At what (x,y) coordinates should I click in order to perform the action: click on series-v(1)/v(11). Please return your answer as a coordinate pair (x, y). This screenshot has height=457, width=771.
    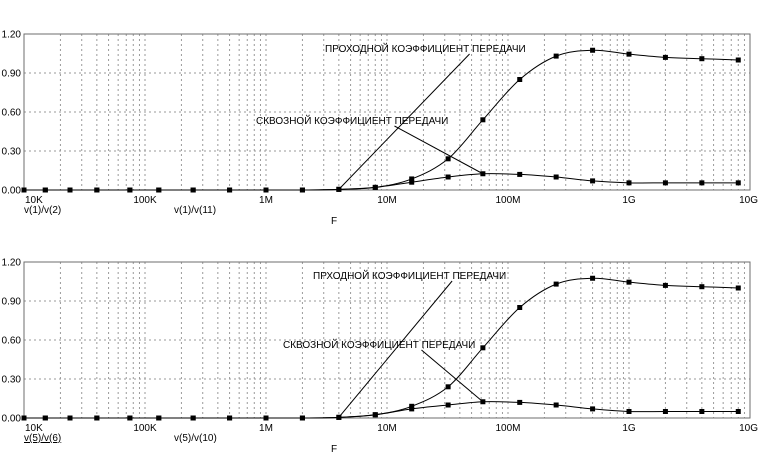
    Looking at the image, I should click on (381, 182).